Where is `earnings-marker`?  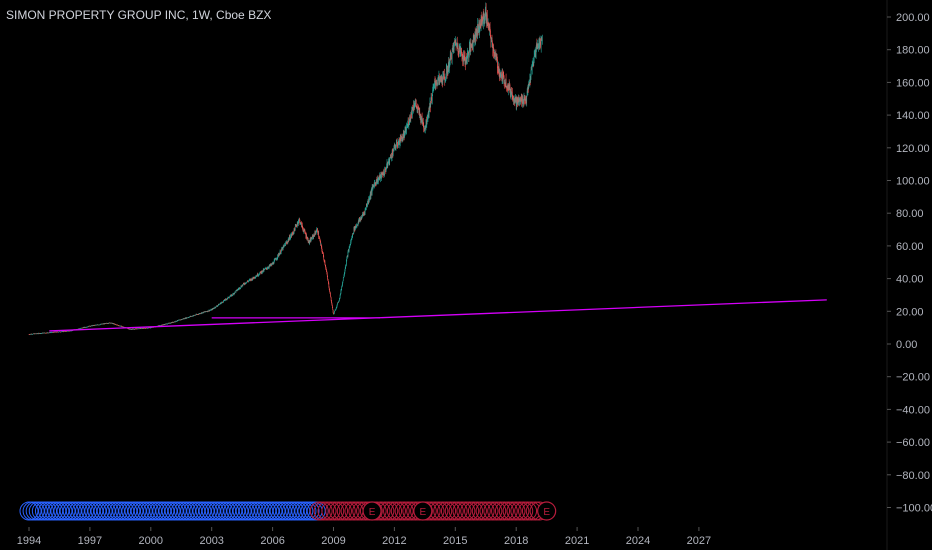
earnings-marker is located at coordinates (547, 511).